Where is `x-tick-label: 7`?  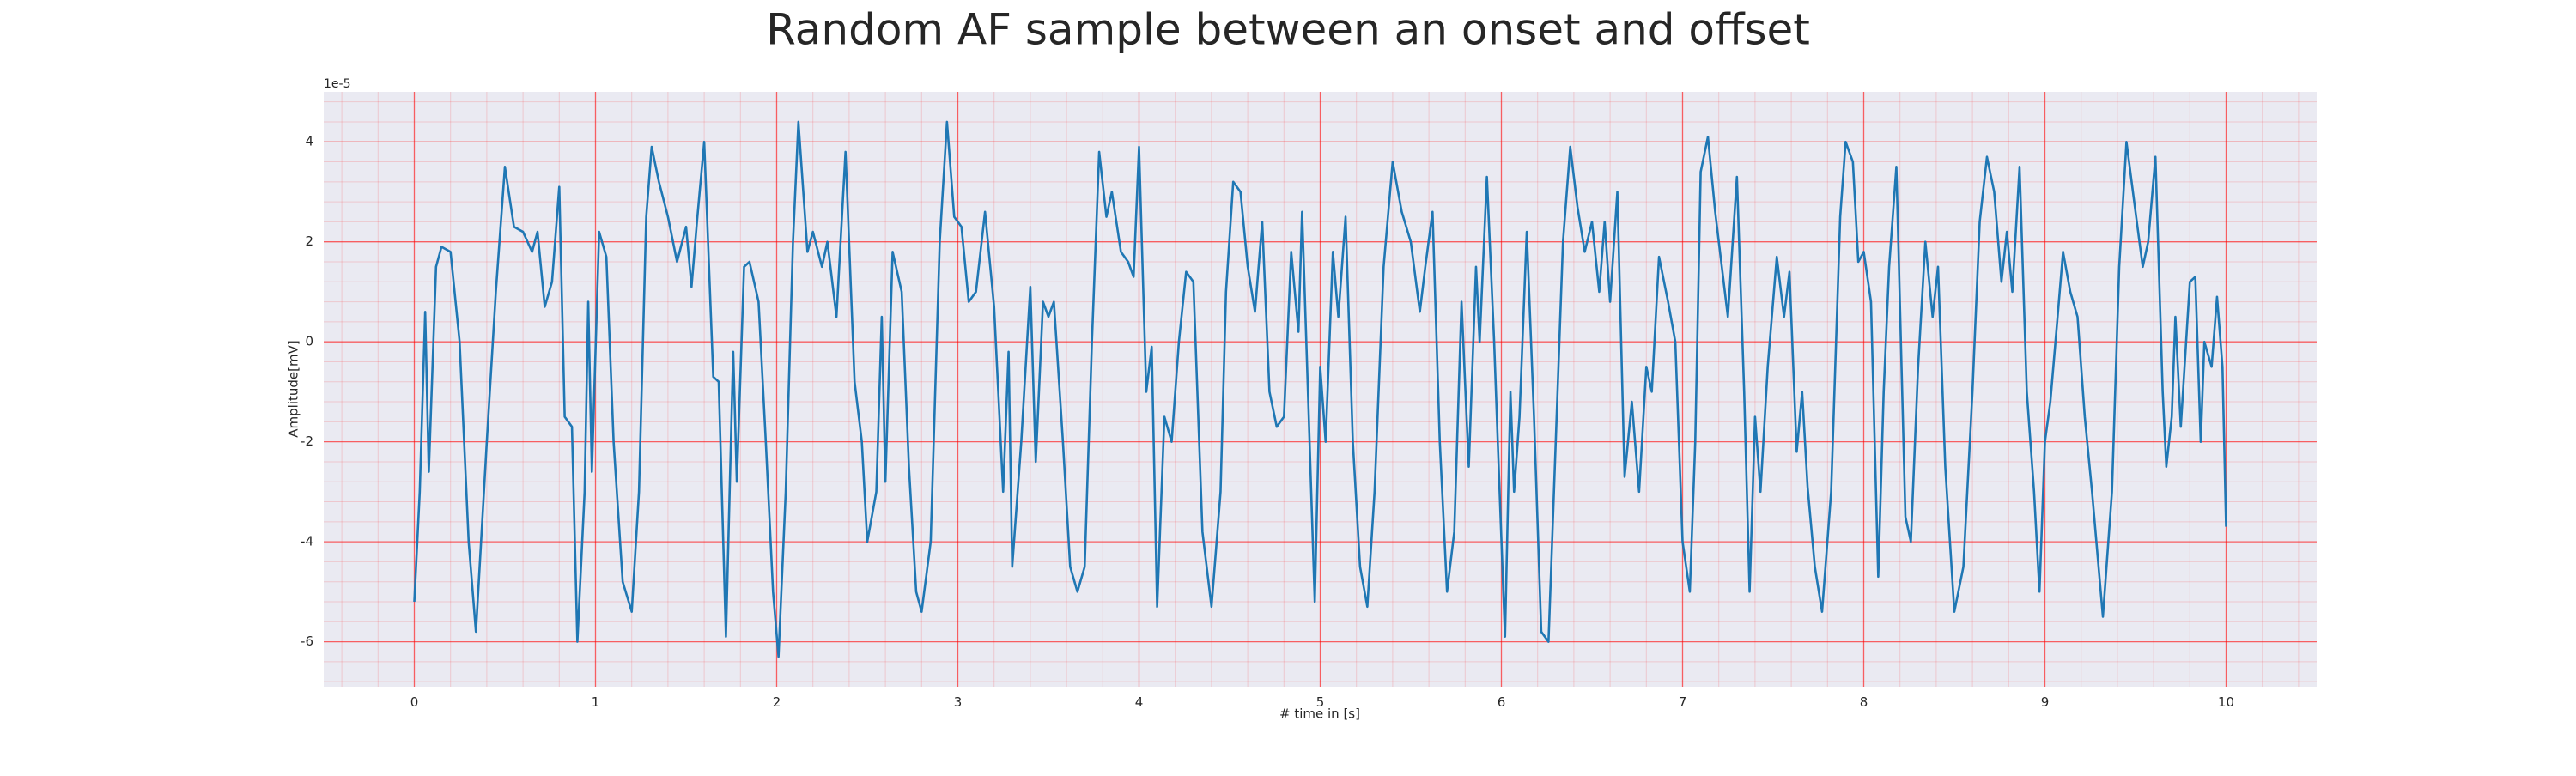 x-tick-label: 7 is located at coordinates (1683, 702).